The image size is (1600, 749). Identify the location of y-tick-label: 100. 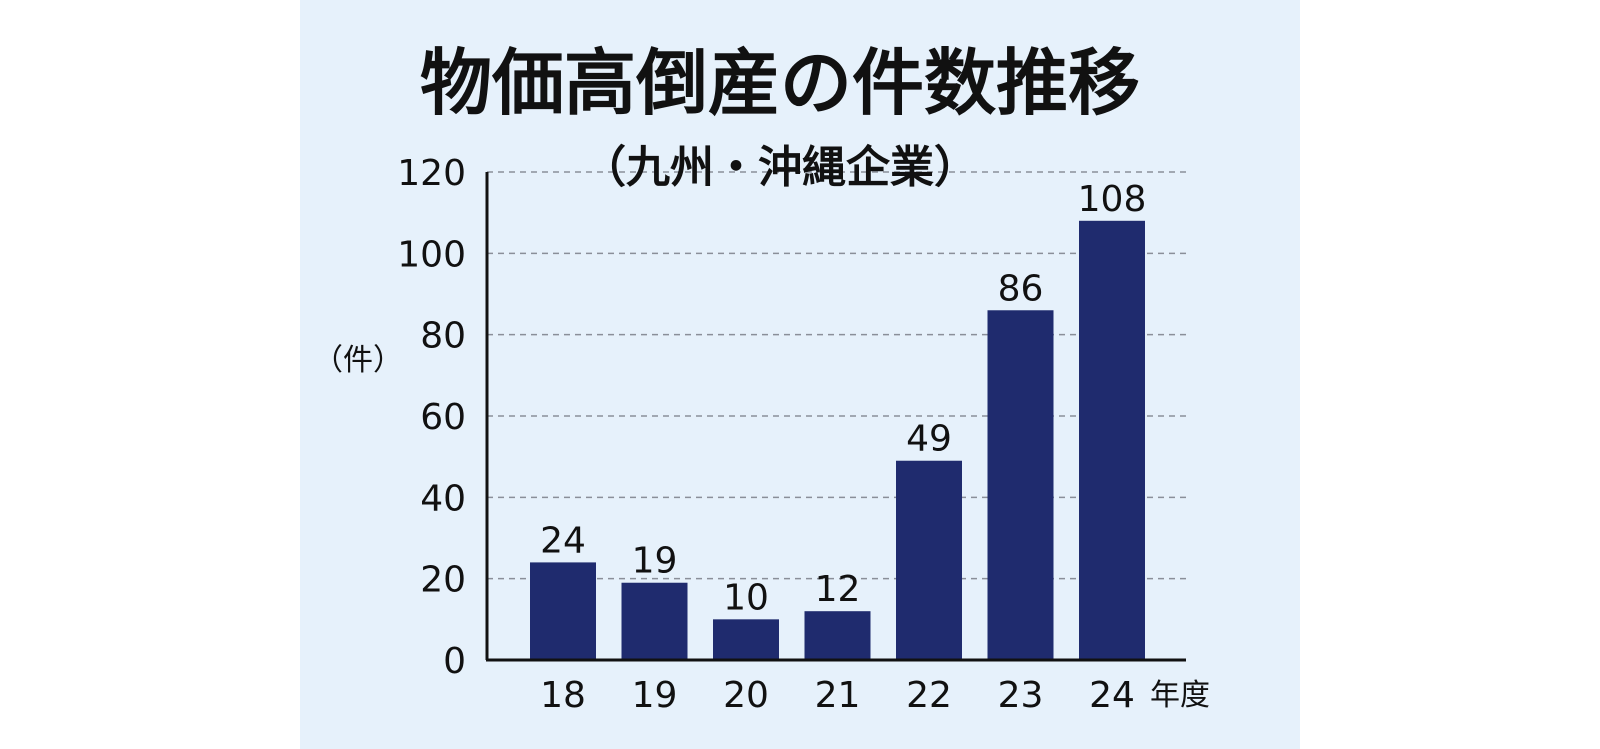
(431, 254).